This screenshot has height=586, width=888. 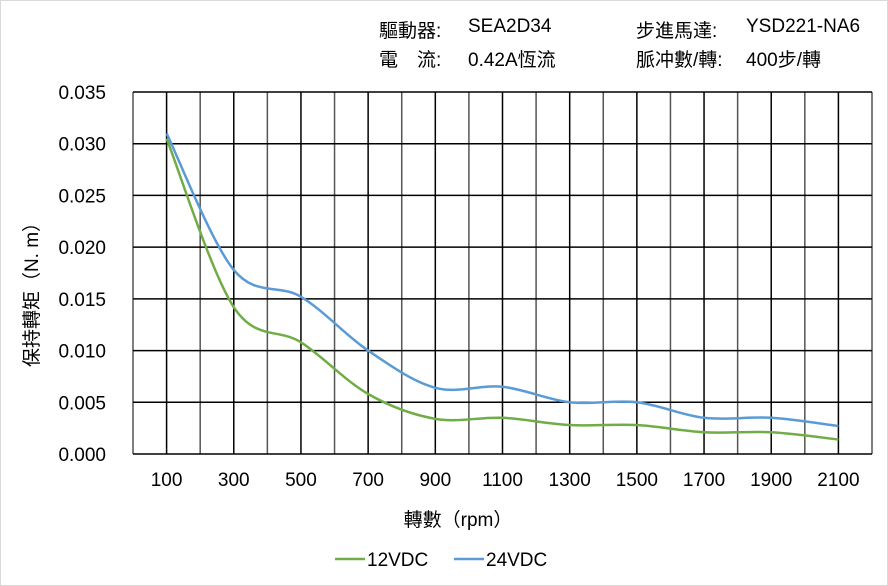 I want to click on x-tick-label: 300, so click(x=234, y=480).